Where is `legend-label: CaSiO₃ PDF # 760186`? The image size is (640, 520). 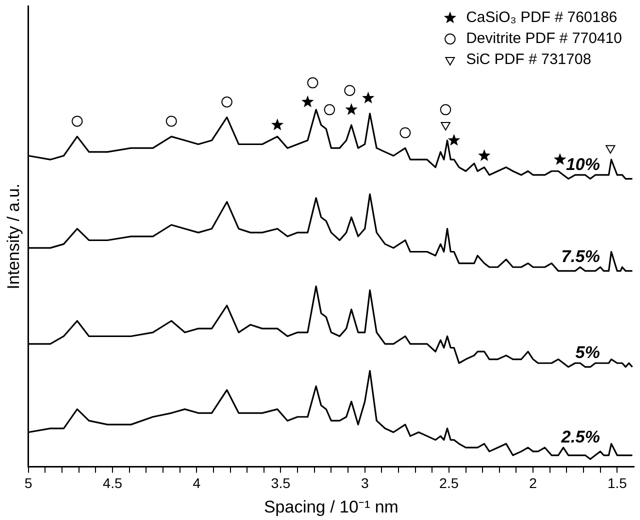 legend-label: CaSiO₃ PDF # 760186 is located at coordinates (542, 17).